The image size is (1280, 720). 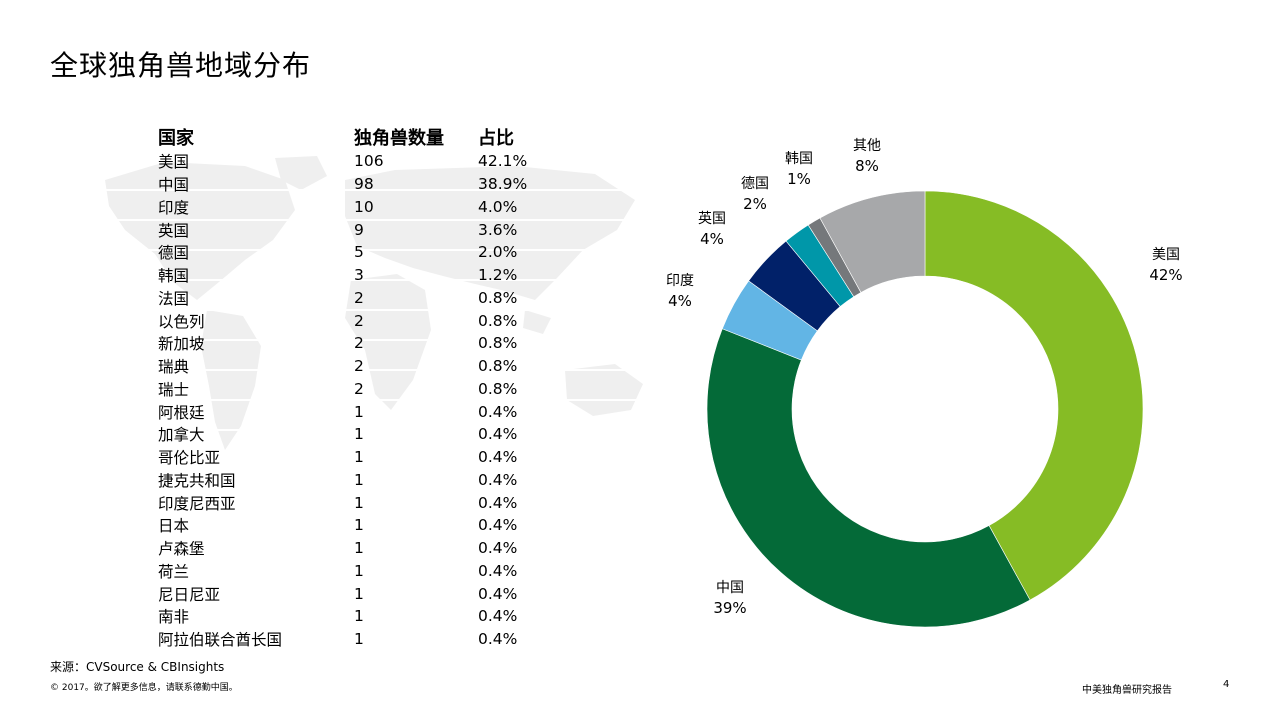 What do you see at coordinates (498, 275) in the screenshot?
I see `share-cell: 1.2%` at bounding box center [498, 275].